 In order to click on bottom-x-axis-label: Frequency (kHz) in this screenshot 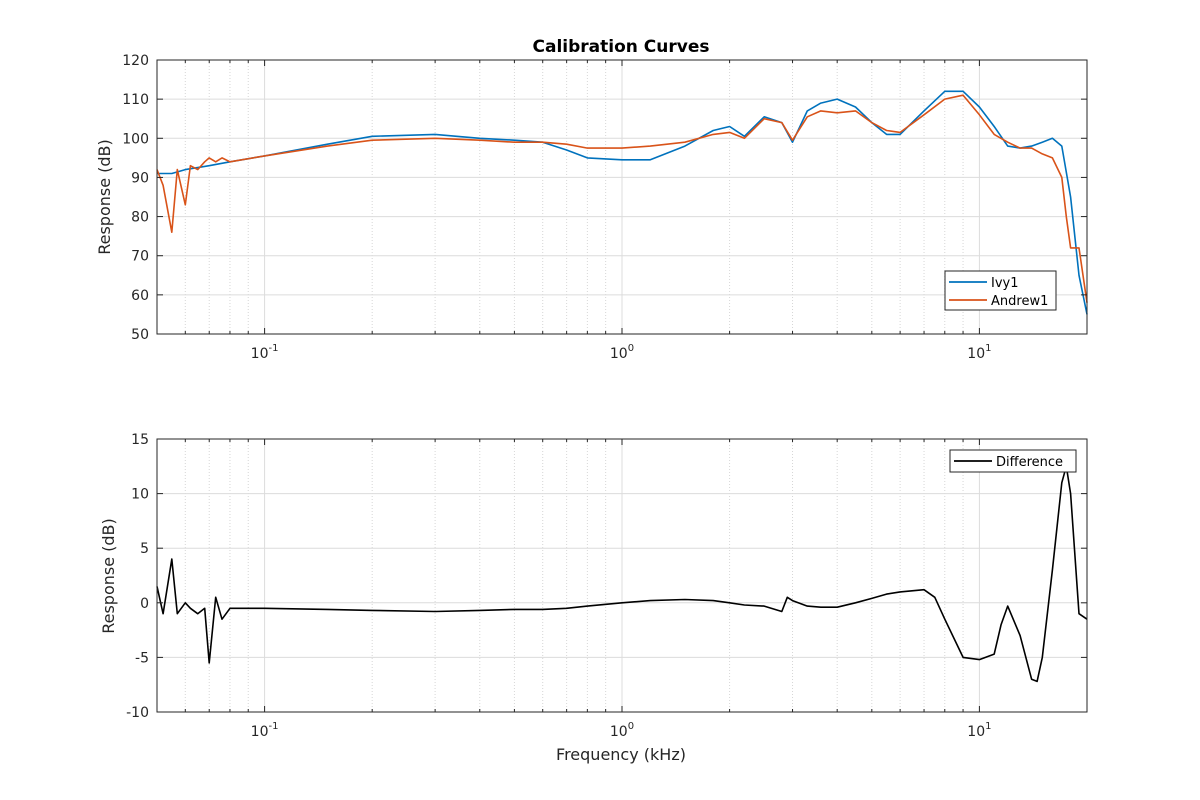, I will do `click(621, 754)`.